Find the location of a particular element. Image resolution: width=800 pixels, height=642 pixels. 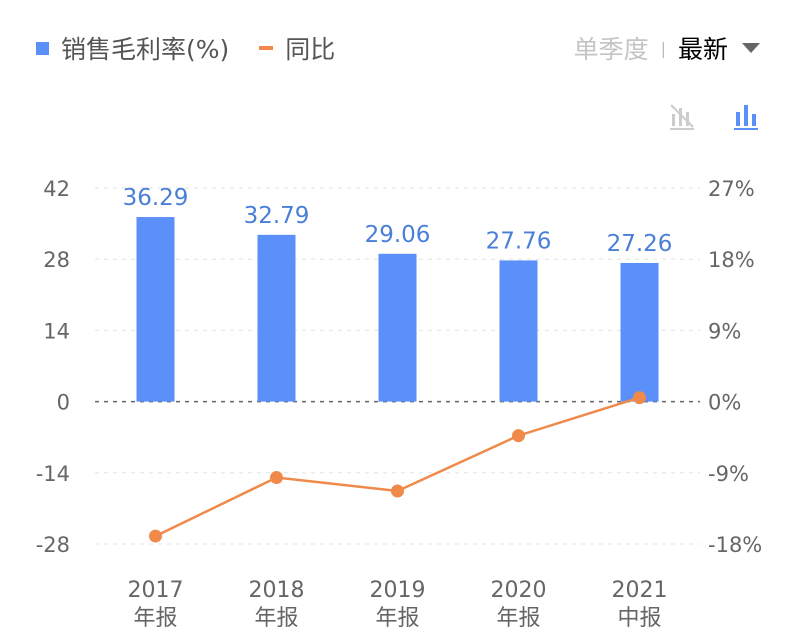

yoy-line is located at coordinates (397, 467).